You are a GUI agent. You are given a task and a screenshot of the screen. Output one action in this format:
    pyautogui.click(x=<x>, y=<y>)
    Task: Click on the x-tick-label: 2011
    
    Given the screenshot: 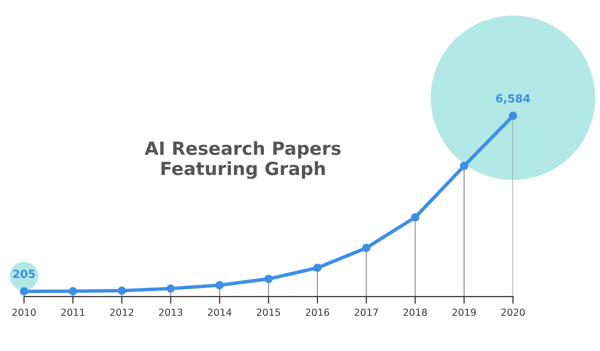 What is the action you would take?
    pyautogui.click(x=72, y=312)
    